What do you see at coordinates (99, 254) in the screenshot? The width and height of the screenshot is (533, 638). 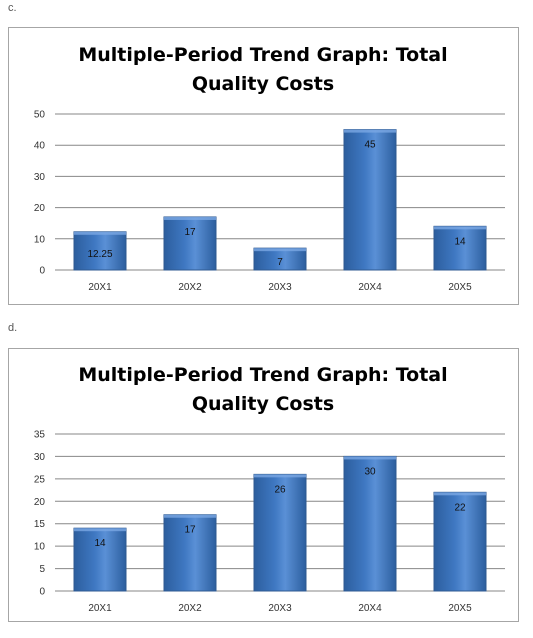 I see `bar-value-label: 12.25` at bounding box center [99, 254].